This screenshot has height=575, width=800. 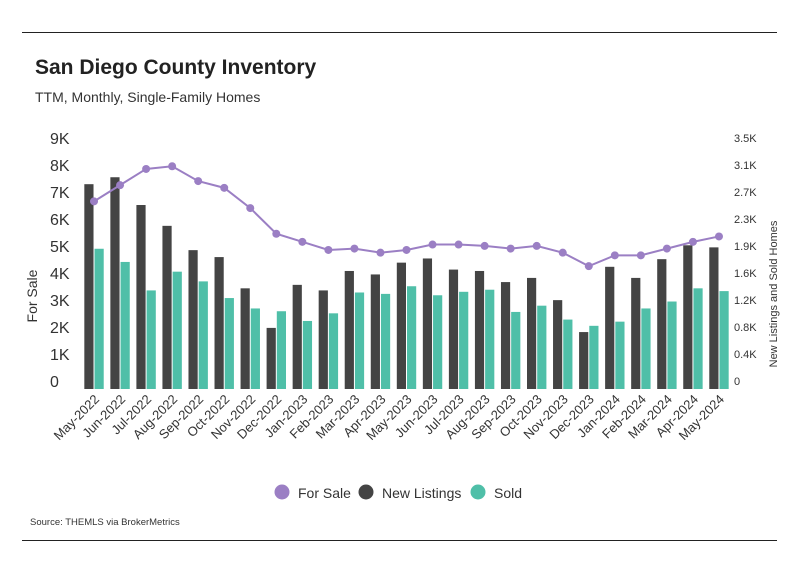 I want to click on right-axis-tick: 2.3K, so click(x=745, y=220).